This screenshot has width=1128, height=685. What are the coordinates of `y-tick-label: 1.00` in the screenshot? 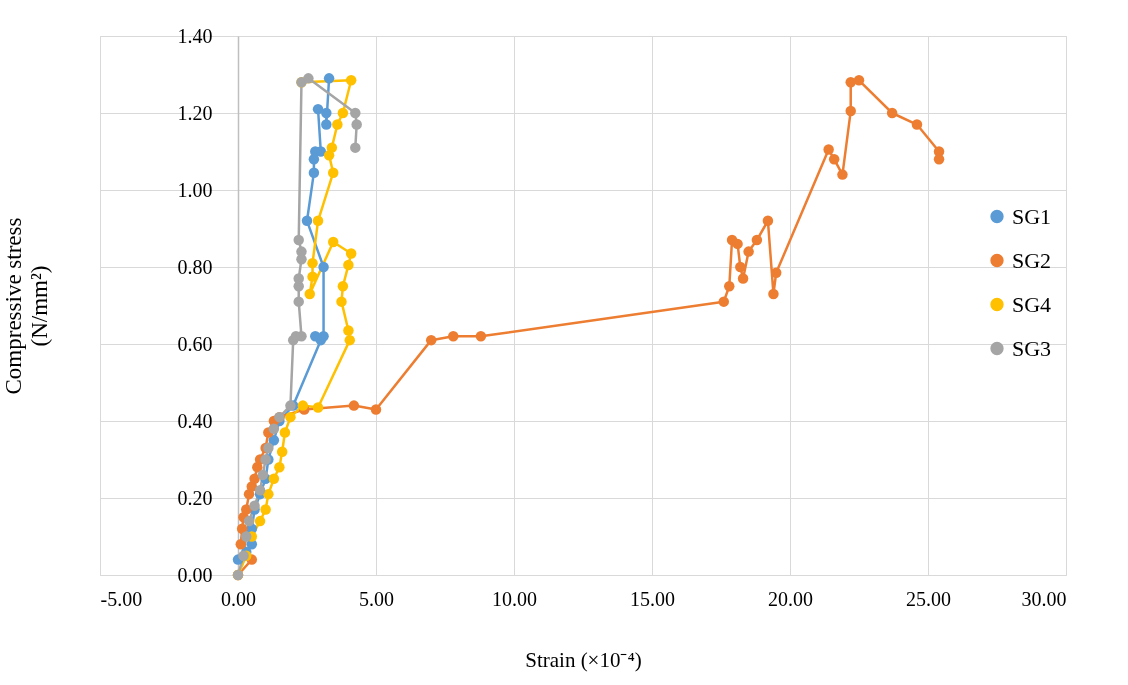 It's located at (195, 189).